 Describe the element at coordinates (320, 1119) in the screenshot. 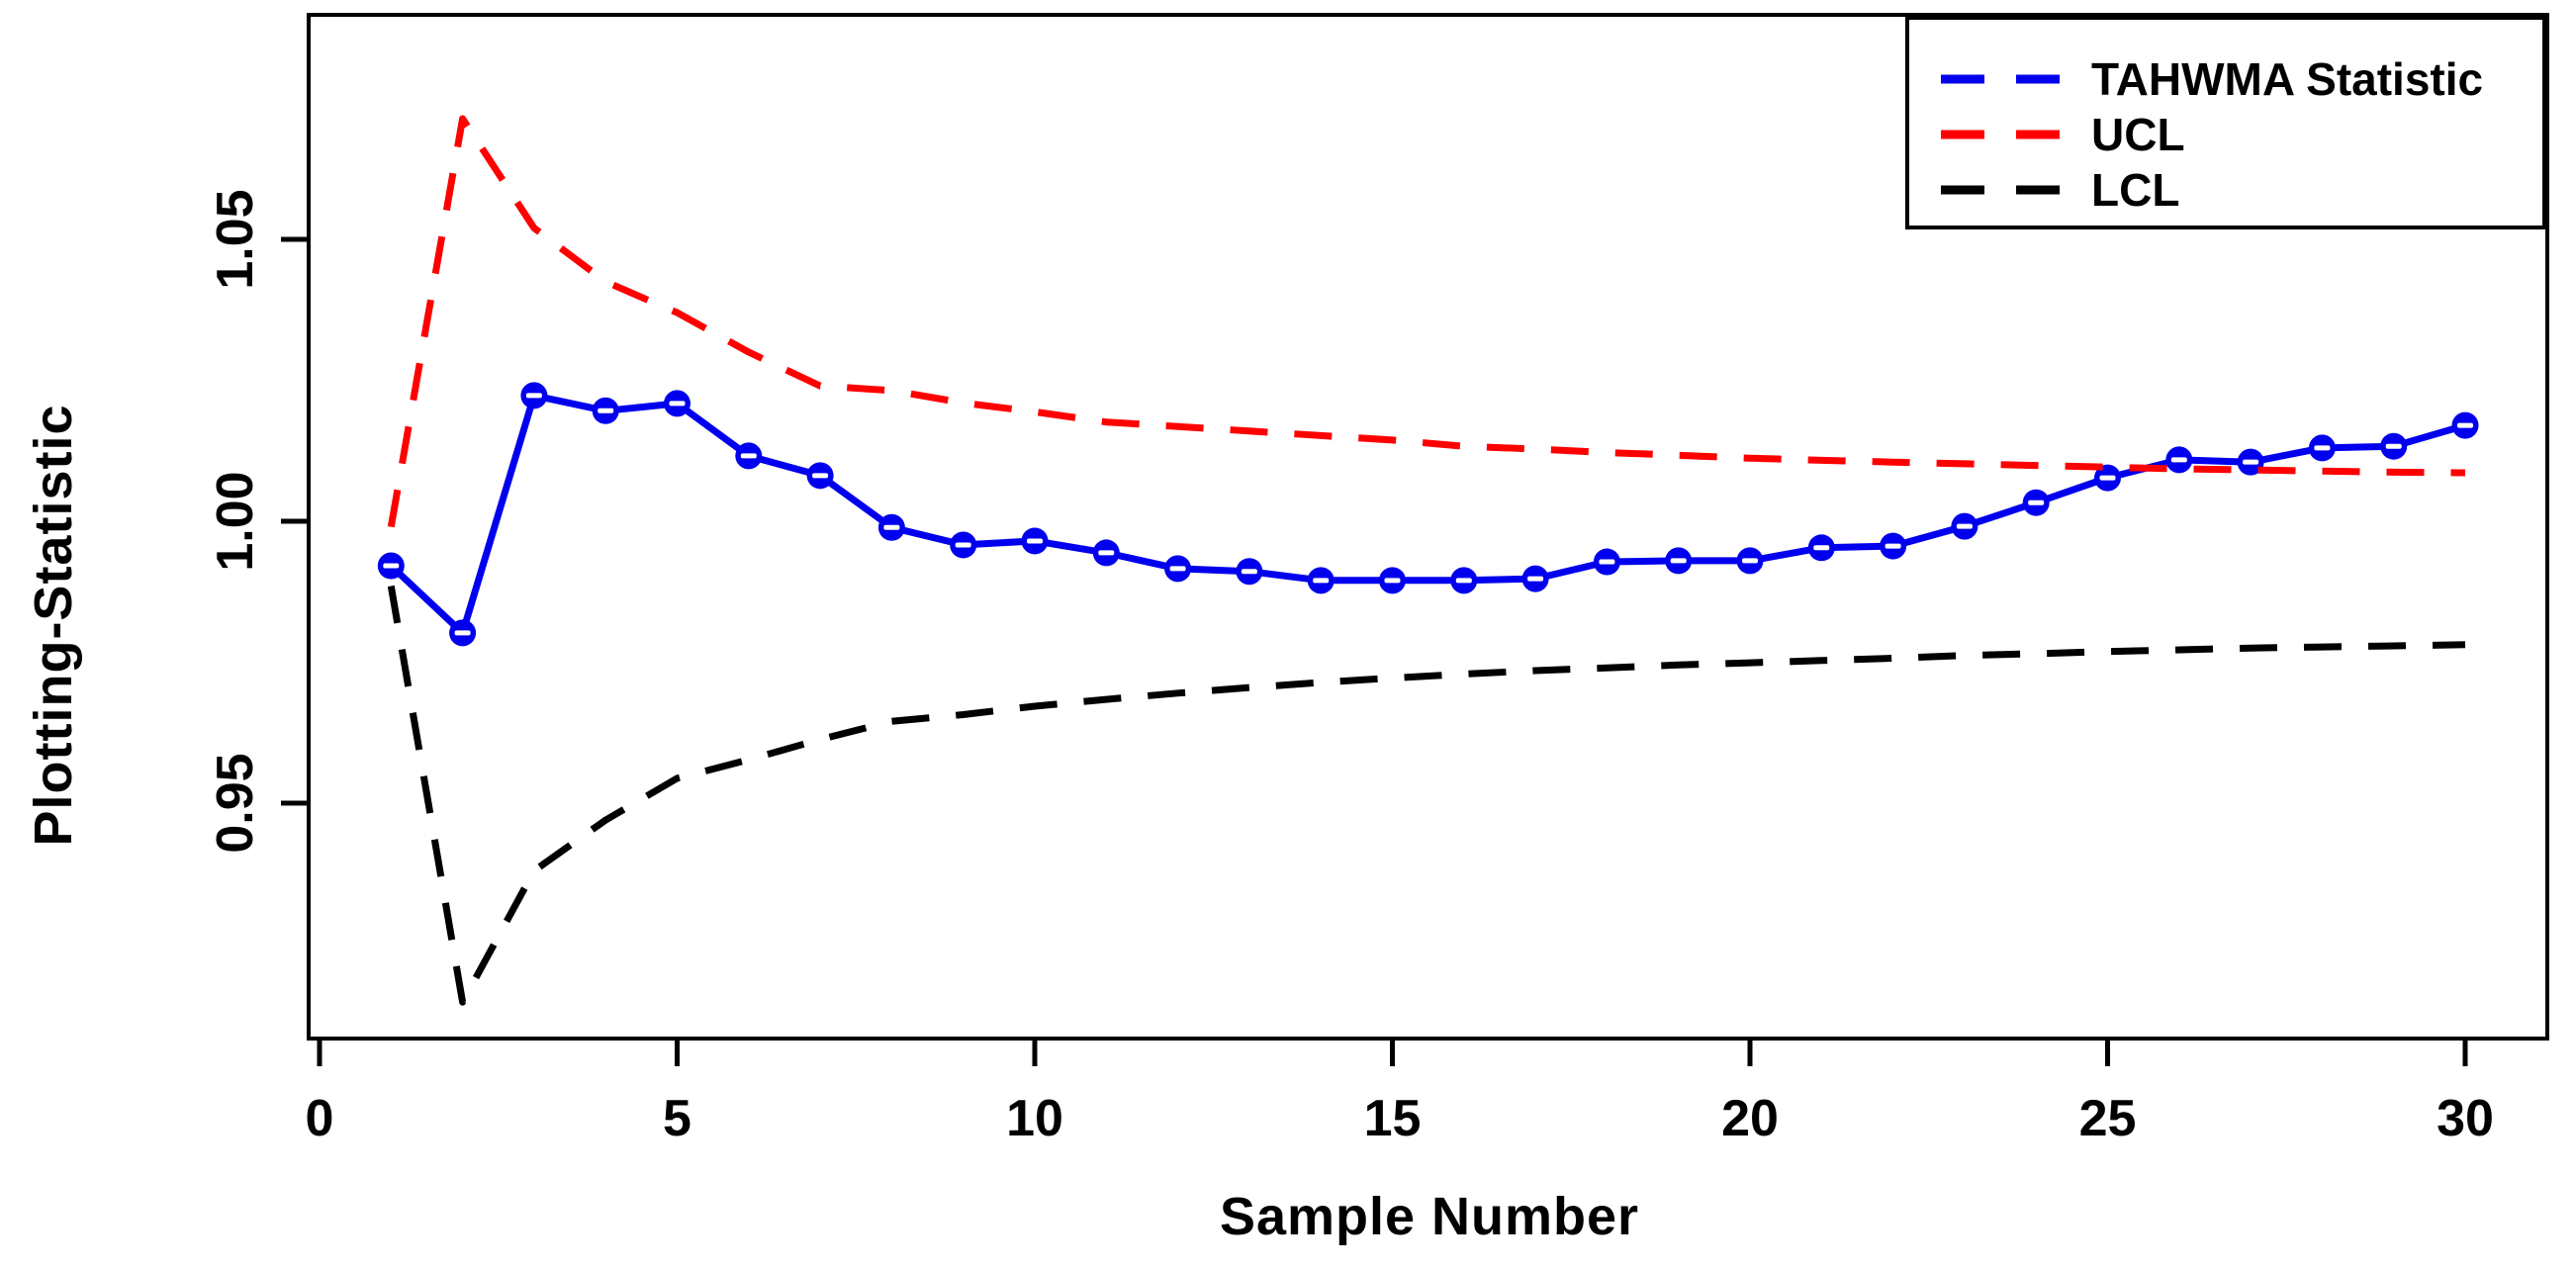

I see `x-tick-label: 0` at that location.